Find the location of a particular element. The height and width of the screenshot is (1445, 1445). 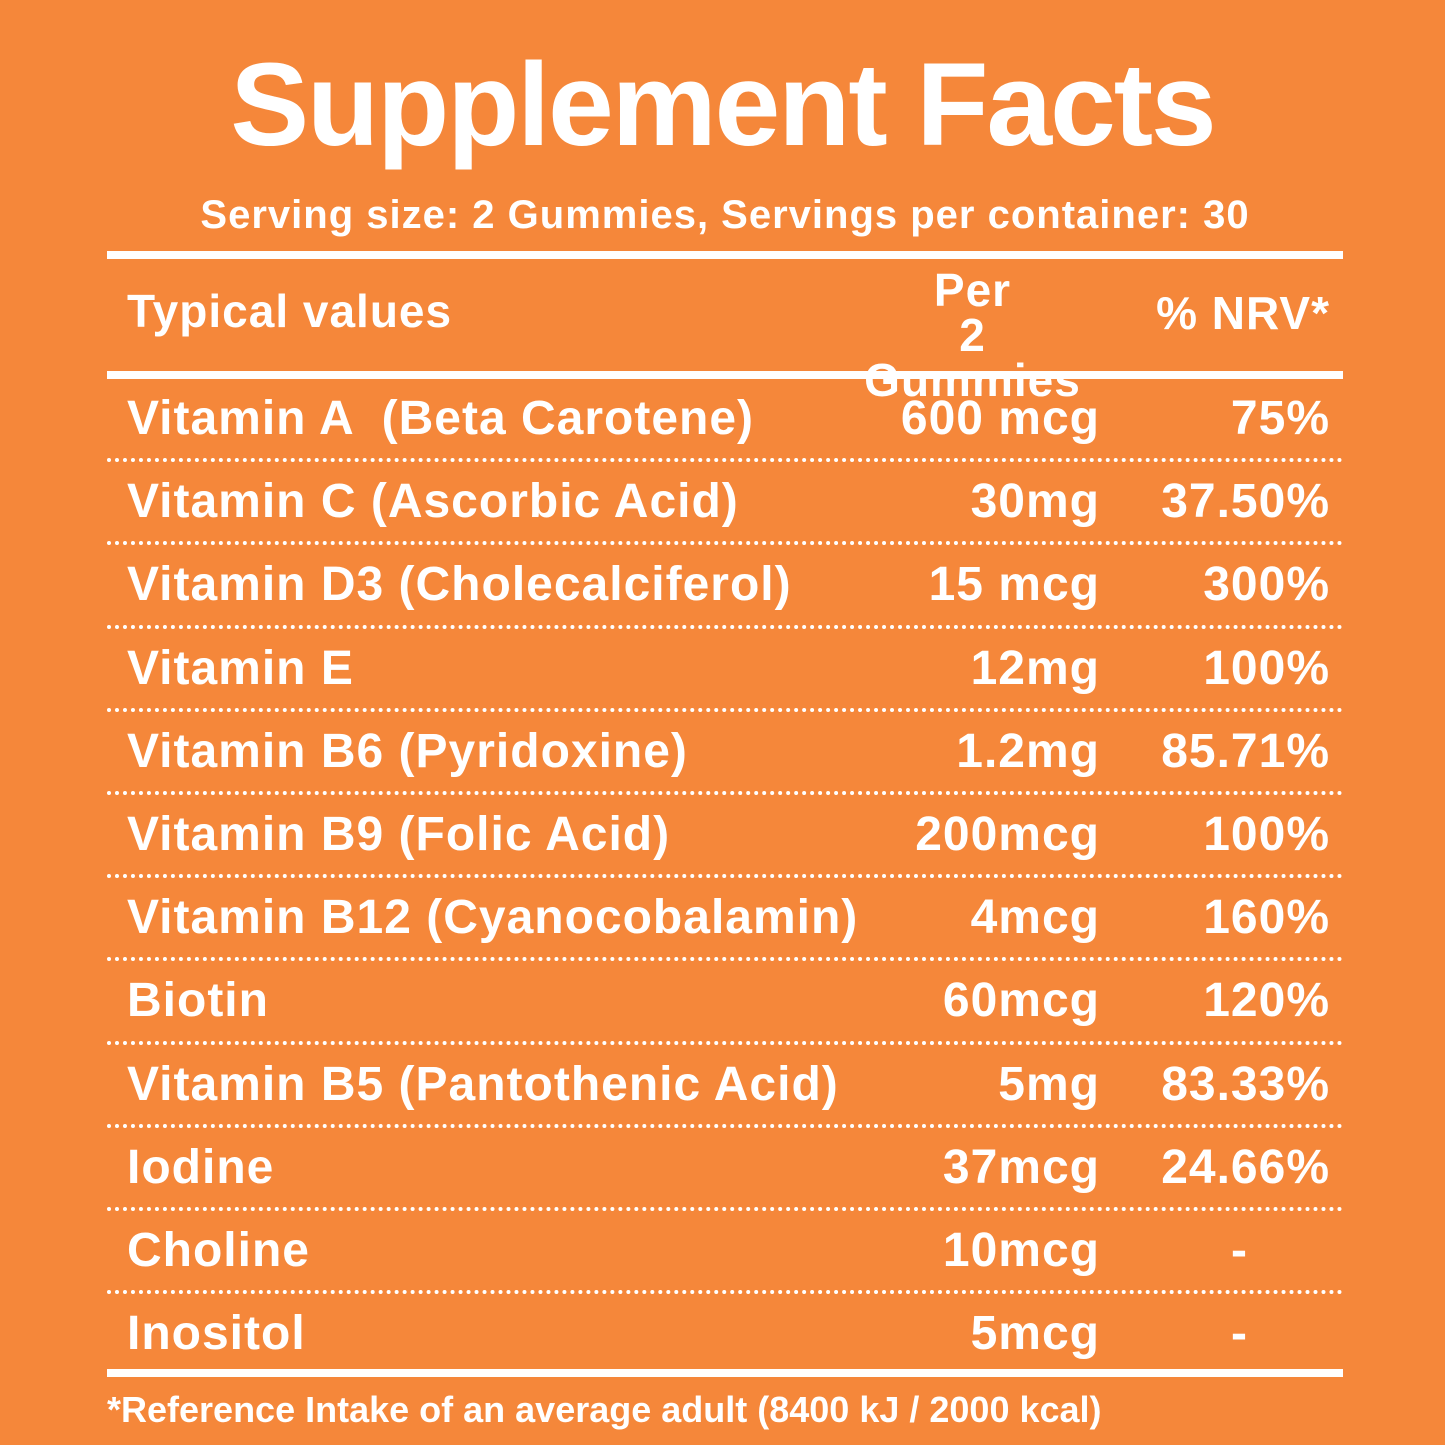

table-row: Vitamin B12 (Cyanocobalamin) 4mcg 160% is located at coordinates (725, 920).